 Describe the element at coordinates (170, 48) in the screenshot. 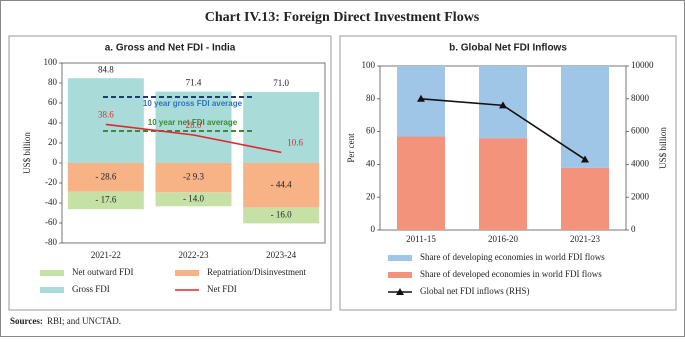

I see `chart-title: a. Gross and Net FDI - India` at that location.